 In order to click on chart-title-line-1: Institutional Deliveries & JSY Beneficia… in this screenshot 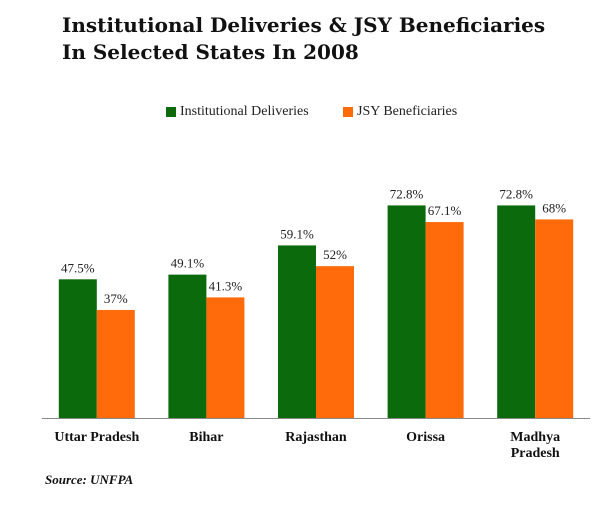, I will do `click(304, 25)`.